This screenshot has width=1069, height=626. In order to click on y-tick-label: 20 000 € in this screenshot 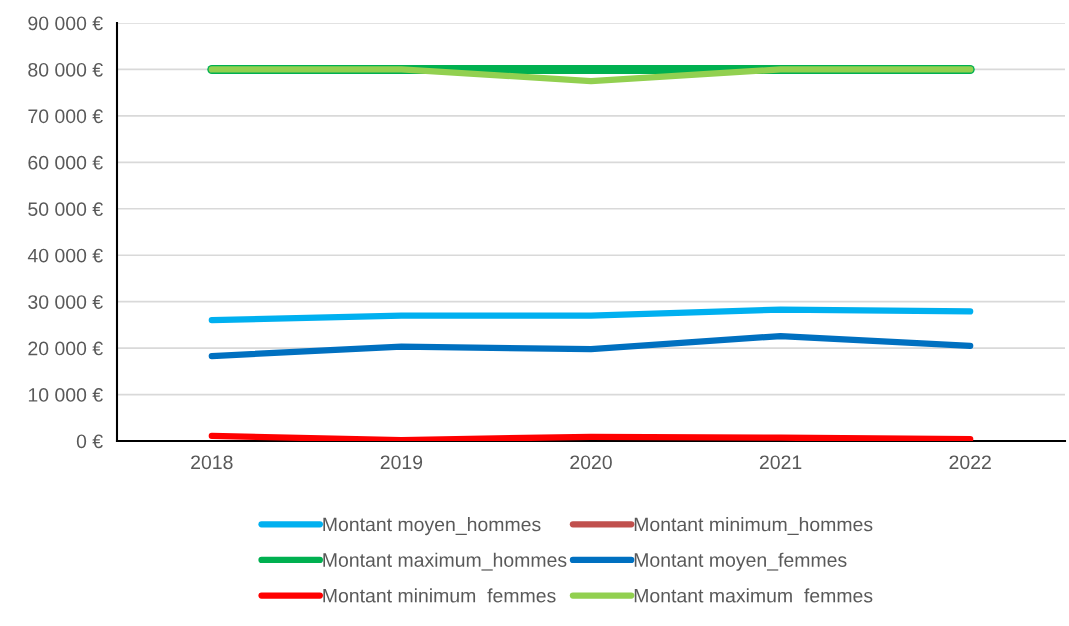, I will do `click(65, 348)`.